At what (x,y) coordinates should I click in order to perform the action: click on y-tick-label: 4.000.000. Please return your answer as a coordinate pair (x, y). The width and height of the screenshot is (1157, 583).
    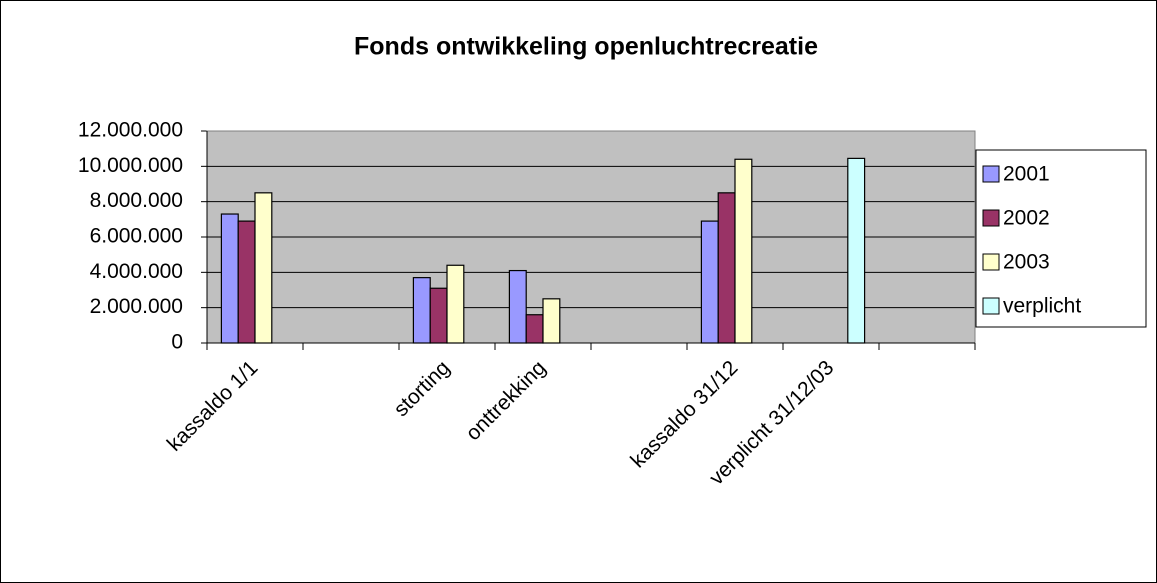
    Looking at the image, I should click on (136, 271).